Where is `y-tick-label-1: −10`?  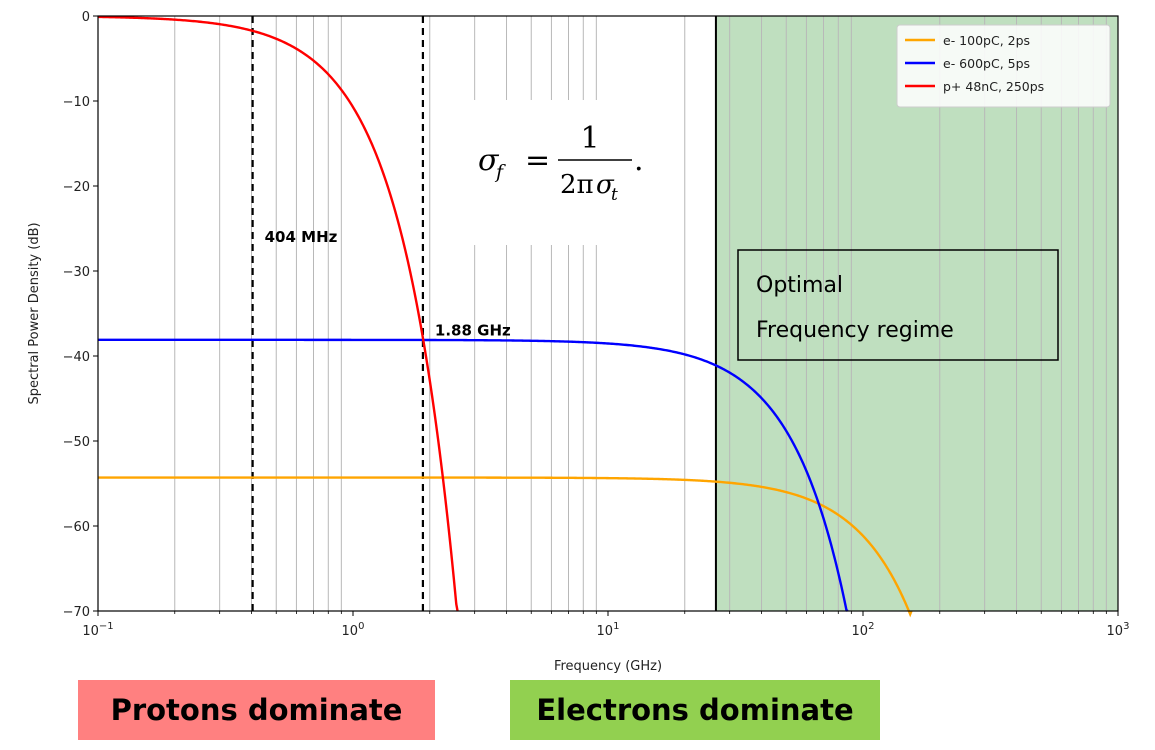
y-tick-label-1: −10 is located at coordinates (76, 102).